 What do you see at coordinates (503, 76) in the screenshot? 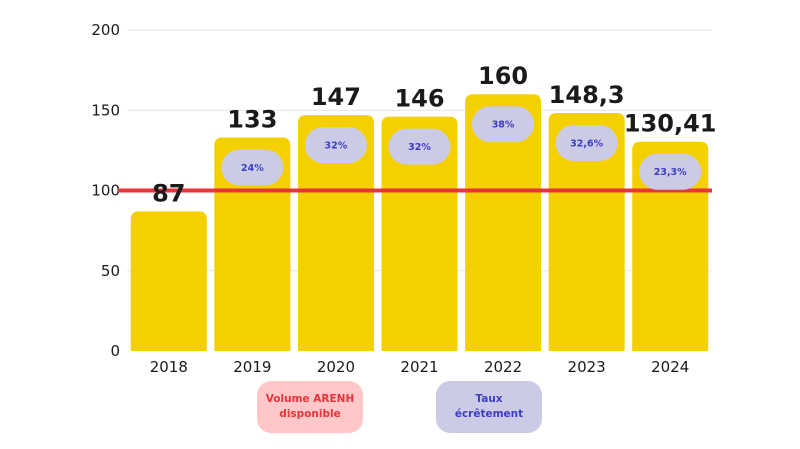
I see `value-label-2022: 160` at bounding box center [503, 76].